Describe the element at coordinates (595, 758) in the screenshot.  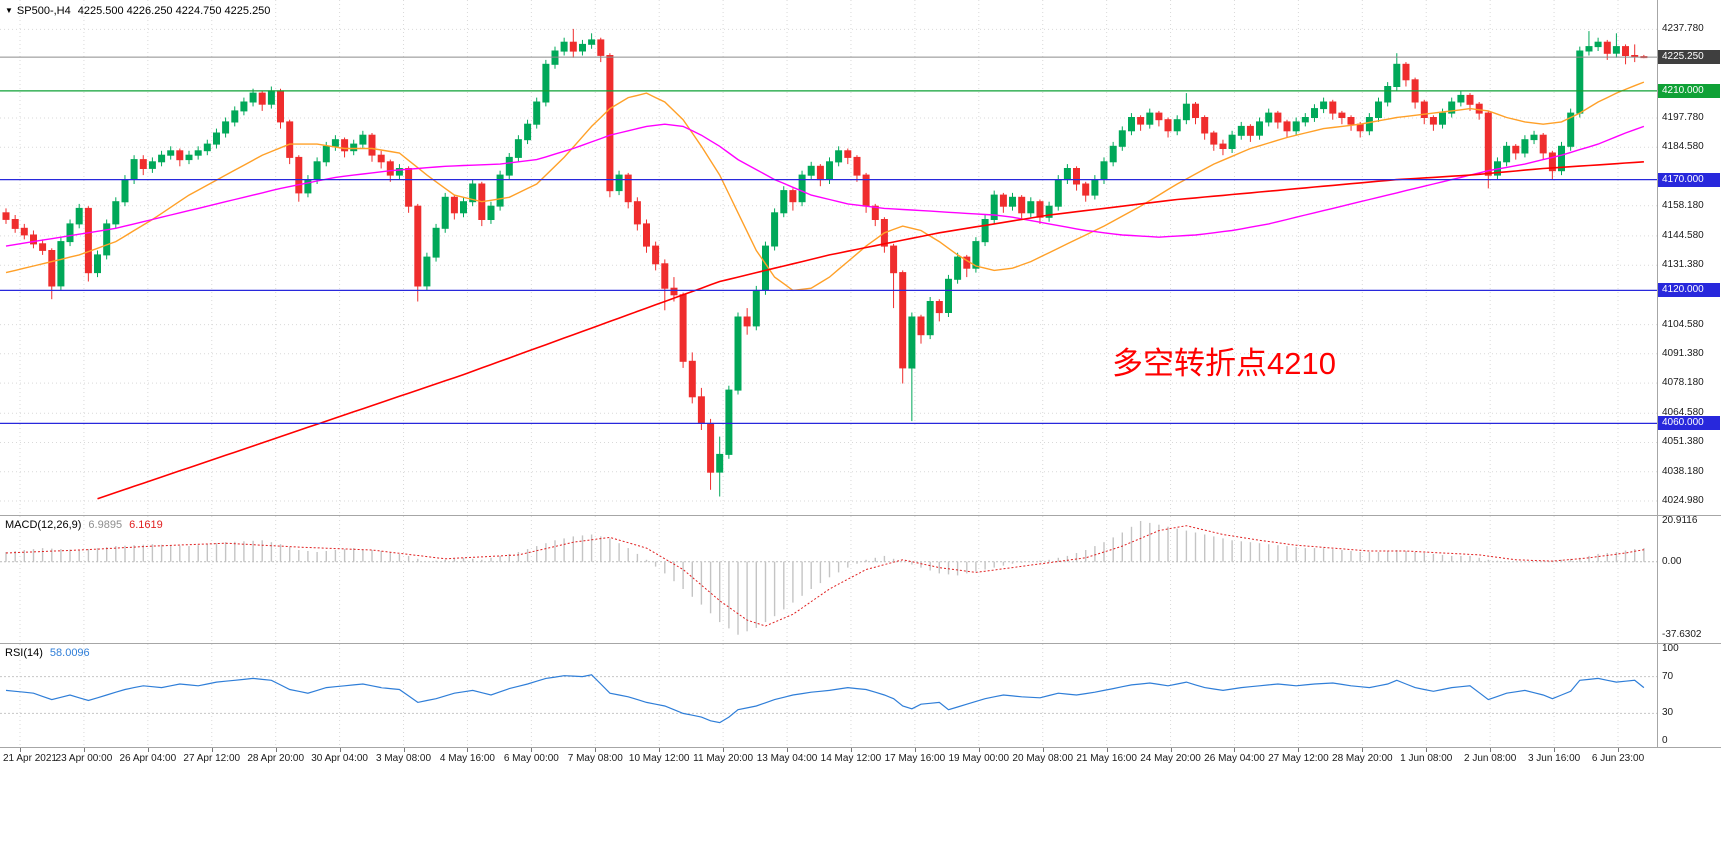
I see `time-axis-label: 7 May 08:00` at that location.